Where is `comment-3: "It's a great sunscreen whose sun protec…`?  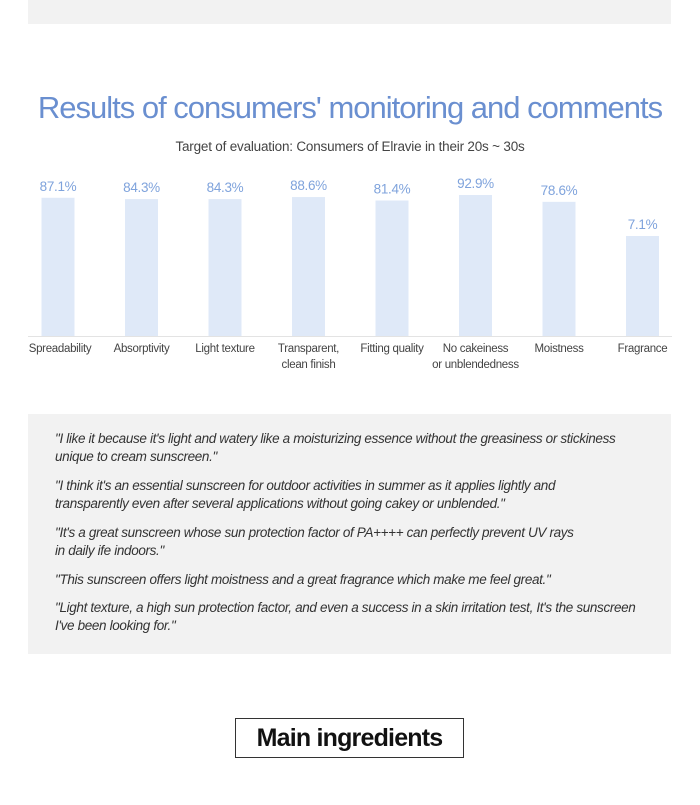 comment-3: "It's a great sunscreen whose sun protec… is located at coordinates (314, 541).